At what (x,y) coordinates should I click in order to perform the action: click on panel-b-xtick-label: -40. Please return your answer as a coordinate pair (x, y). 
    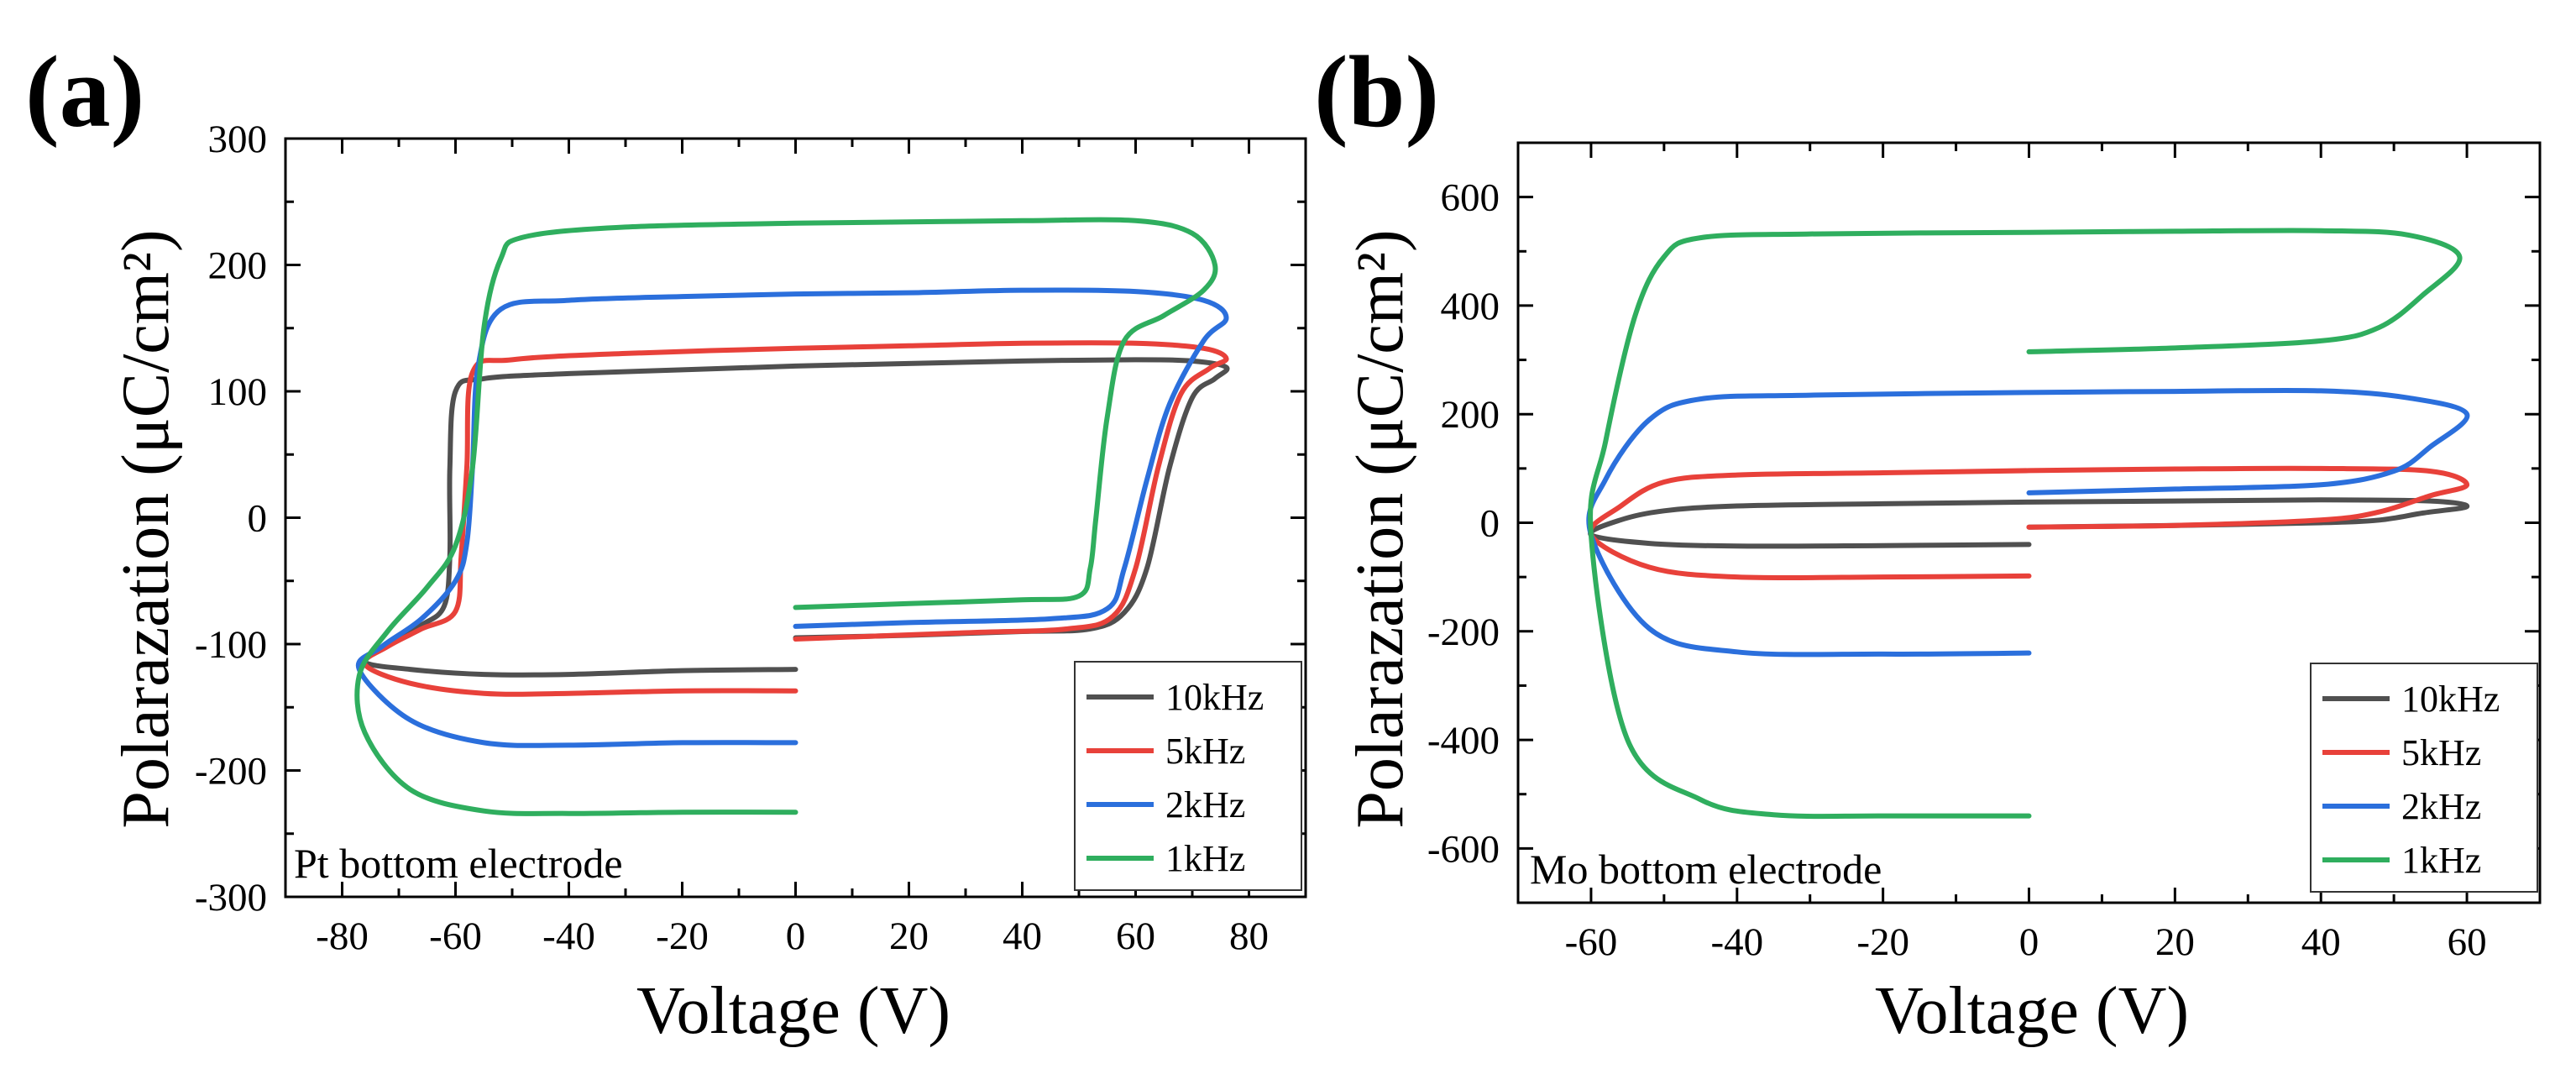
    Looking at the image, I should click on (1736, 942).